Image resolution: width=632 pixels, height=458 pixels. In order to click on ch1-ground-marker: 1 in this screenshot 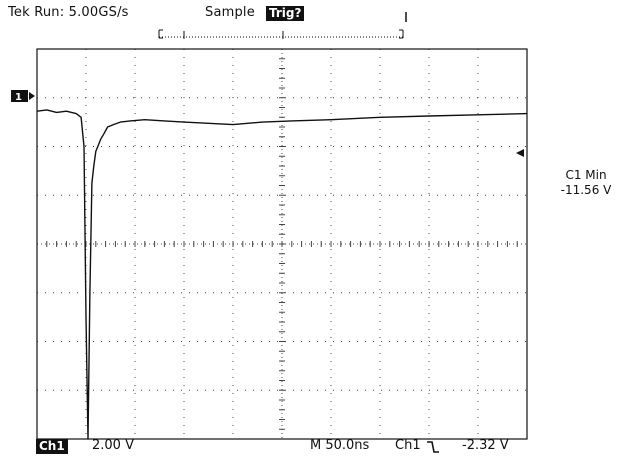, I will do `click(23, 96)`.